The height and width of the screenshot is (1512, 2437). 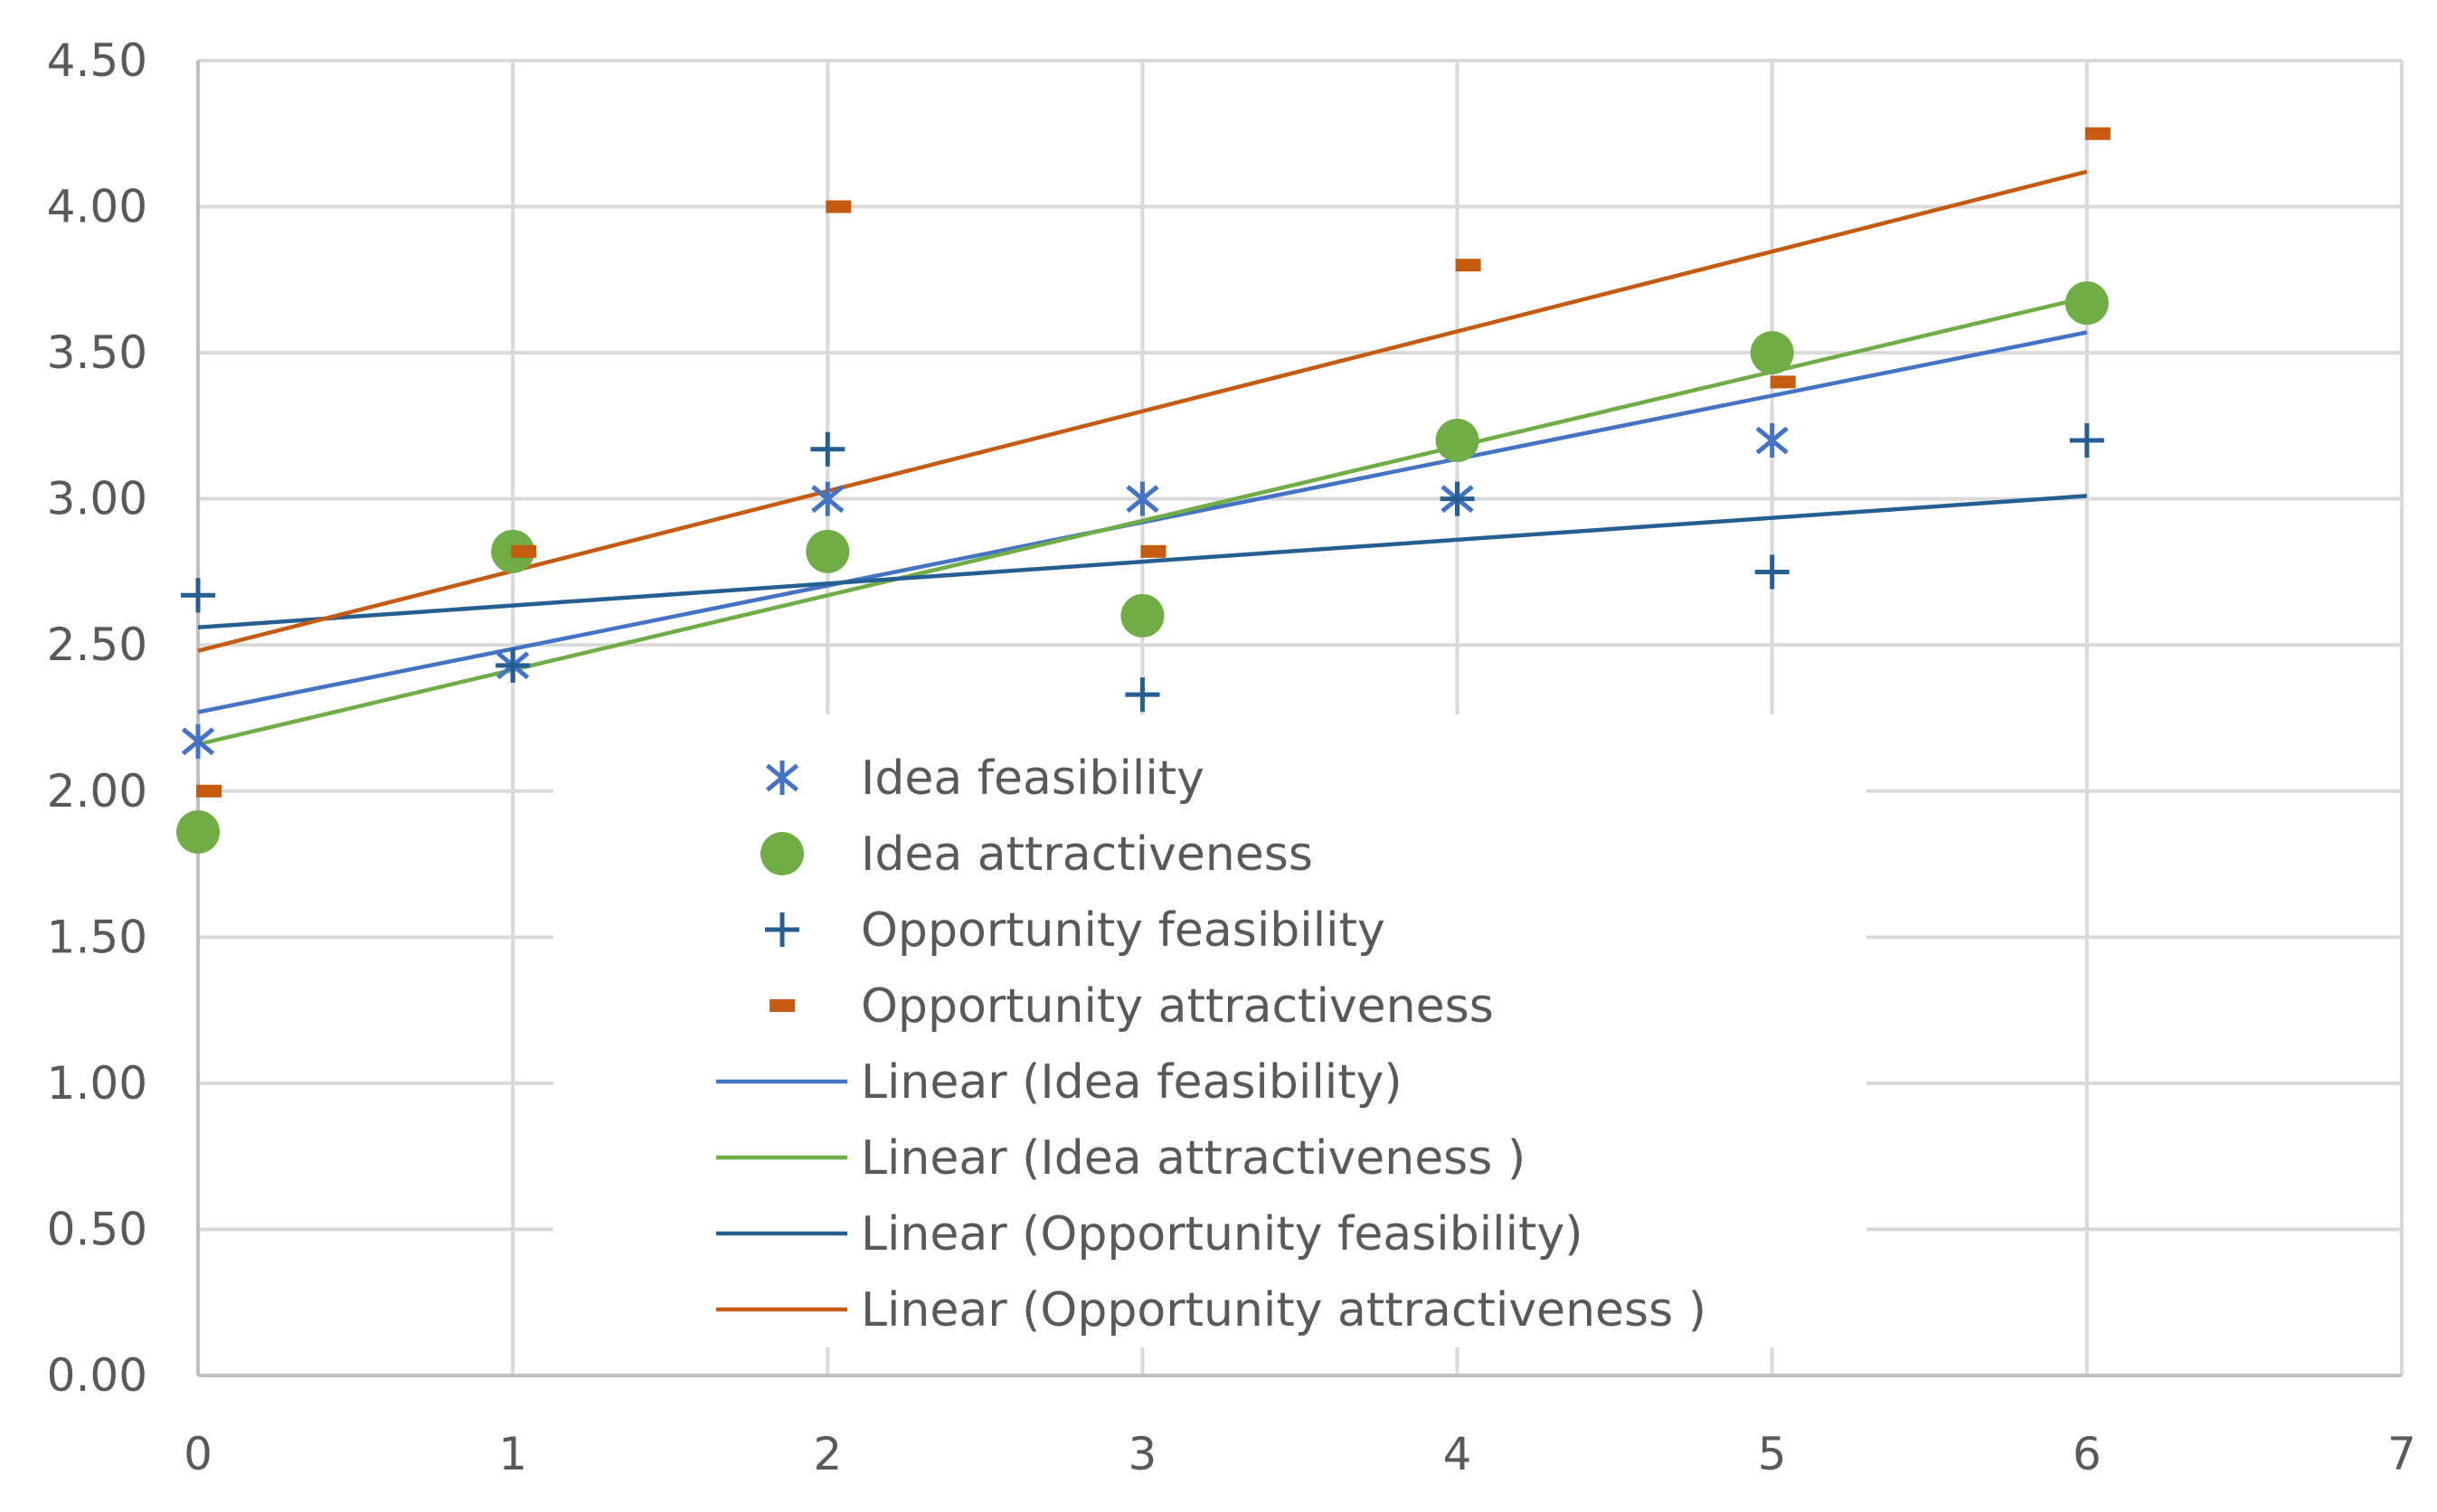 I want to click on legend-label: Opportunity attractiveness, so click(x=1177, y=1006).